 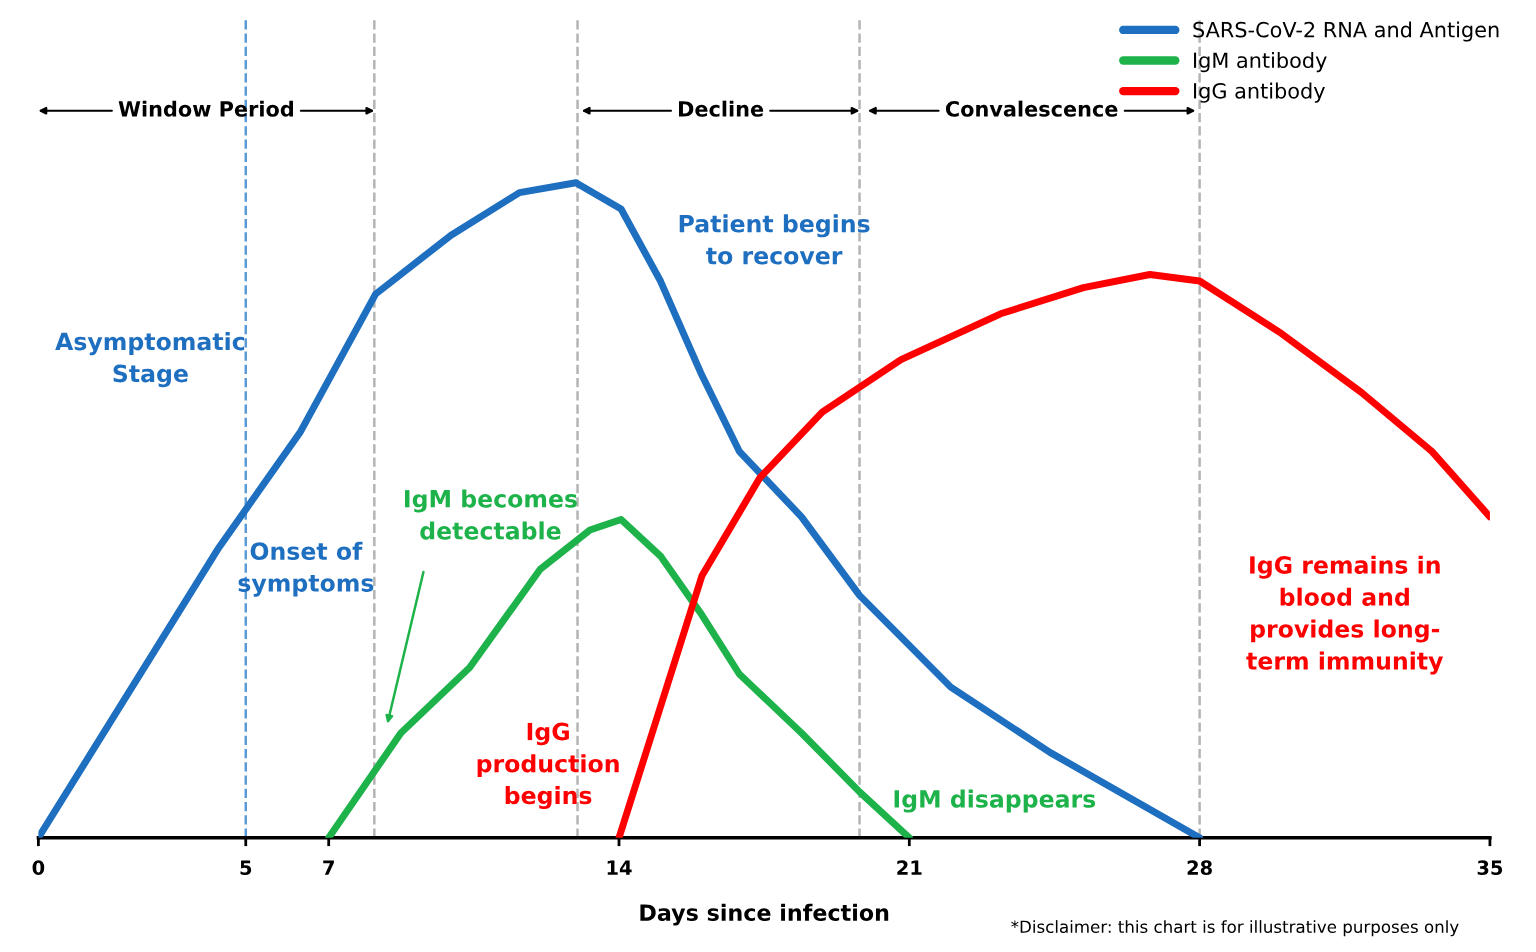 What do you see at coordinates (1235, 928) in the screenshot?
I see `text: *Disclaimer: this chart is for illustrative purposes only` at bounding box center [1235, 928].